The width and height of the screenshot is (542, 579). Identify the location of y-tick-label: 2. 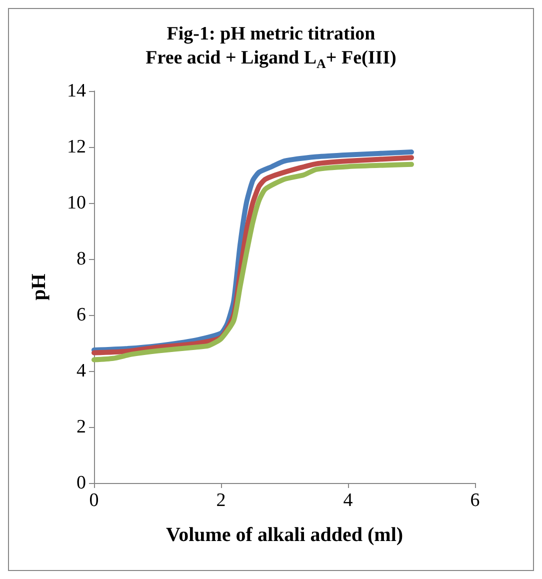
(81, 427).